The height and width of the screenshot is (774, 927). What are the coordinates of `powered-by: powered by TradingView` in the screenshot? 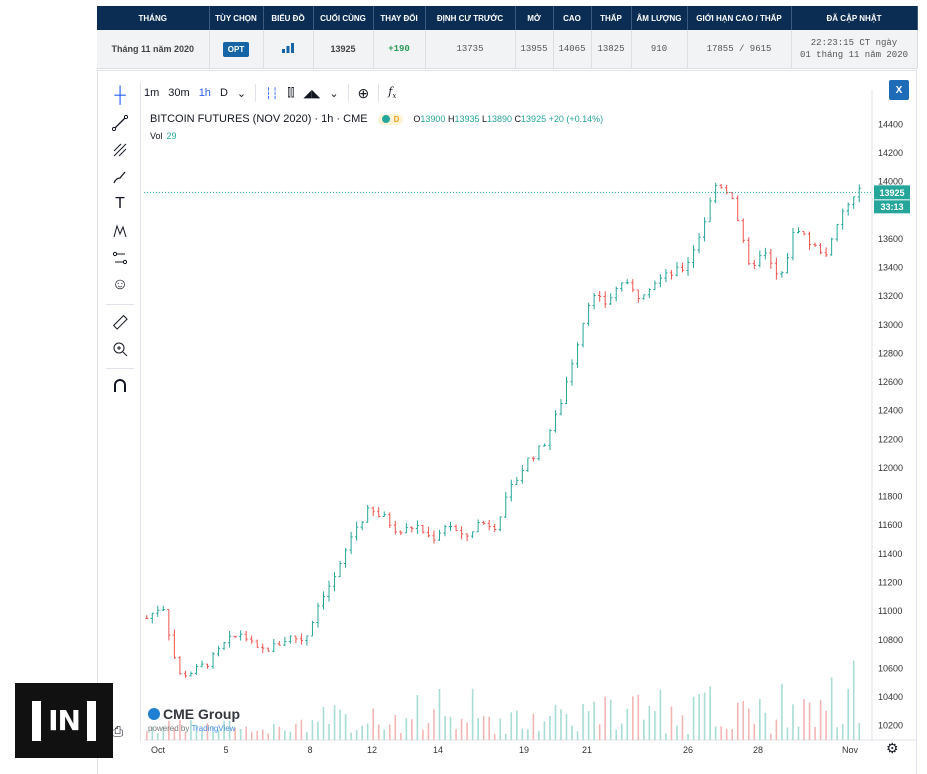 It's located at (192, 728).